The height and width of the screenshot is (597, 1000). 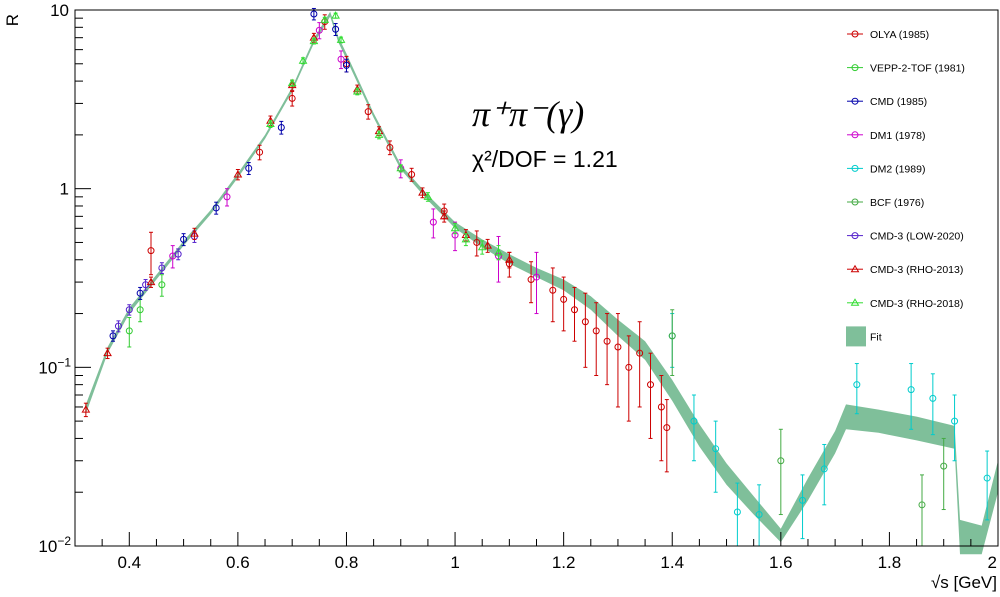 I want to click on legend-label: CMD-3 (RHO-2018), so click(x=916, y=304).